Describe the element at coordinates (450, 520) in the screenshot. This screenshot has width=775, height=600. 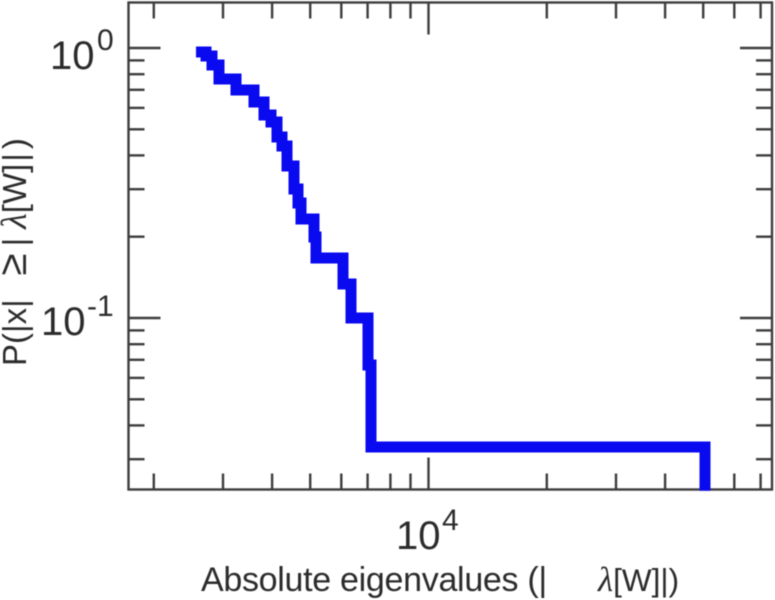
I see `svg-text: 4` at that location.